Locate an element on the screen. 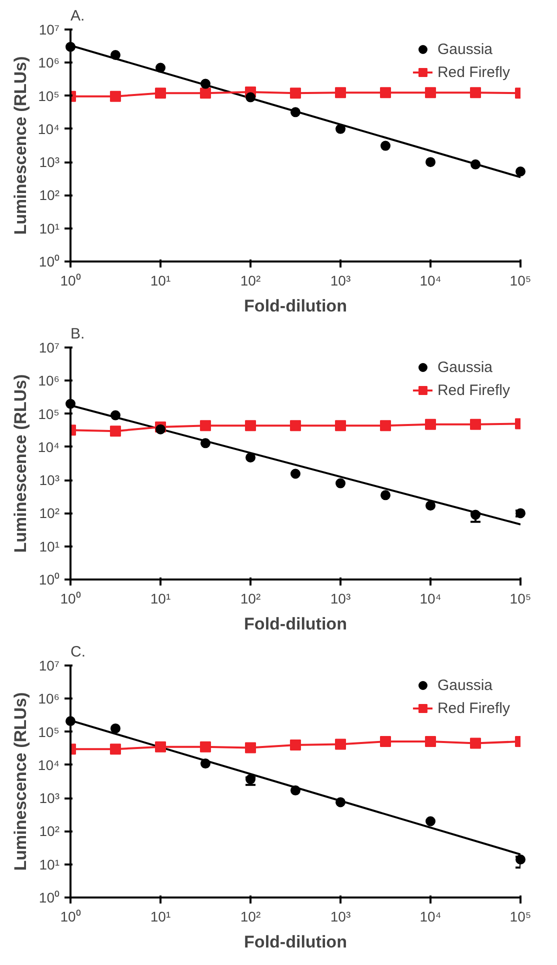  chart-title: B. is located at coordinates (77, 334).